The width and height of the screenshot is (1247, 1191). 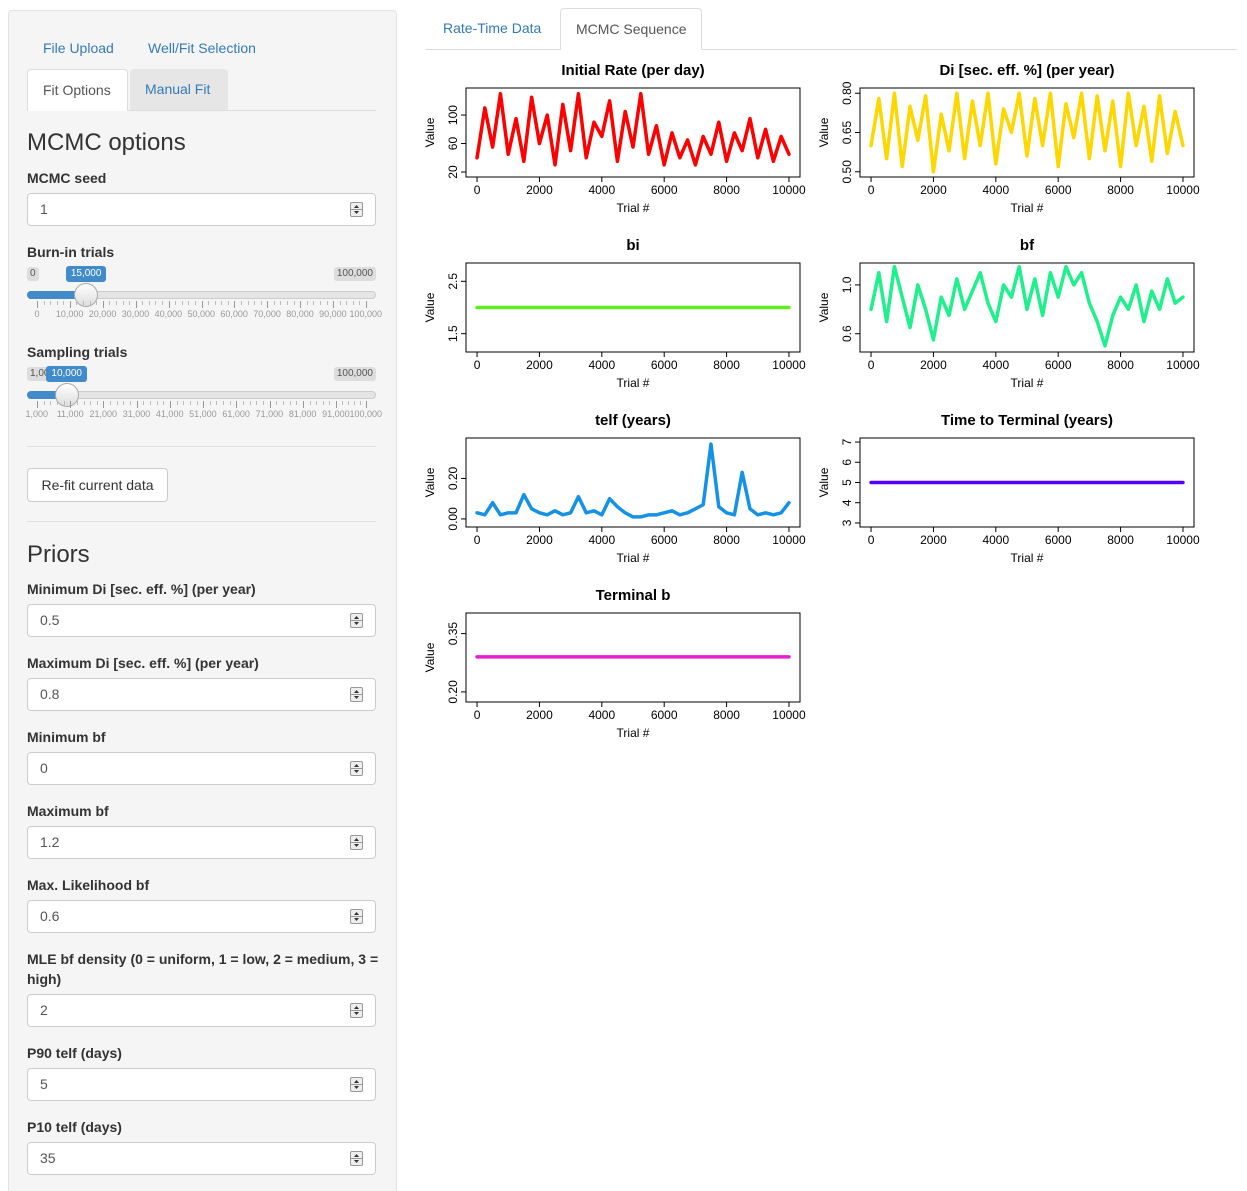 I want to click on tab-text: Fit Options, so click(x=77, y=90).